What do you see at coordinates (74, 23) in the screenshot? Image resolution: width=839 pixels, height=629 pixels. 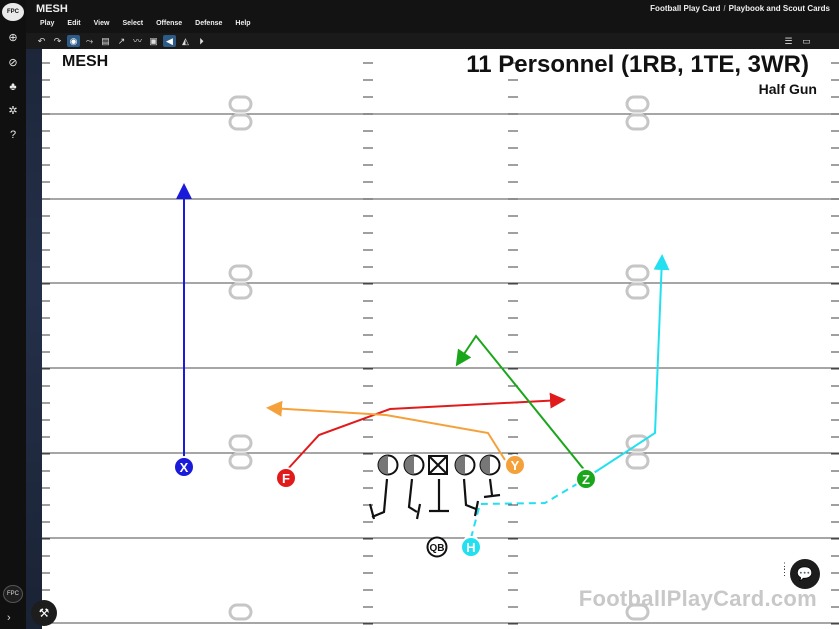 I see `menu-edit: Edit` at bounding box center [74, 23].